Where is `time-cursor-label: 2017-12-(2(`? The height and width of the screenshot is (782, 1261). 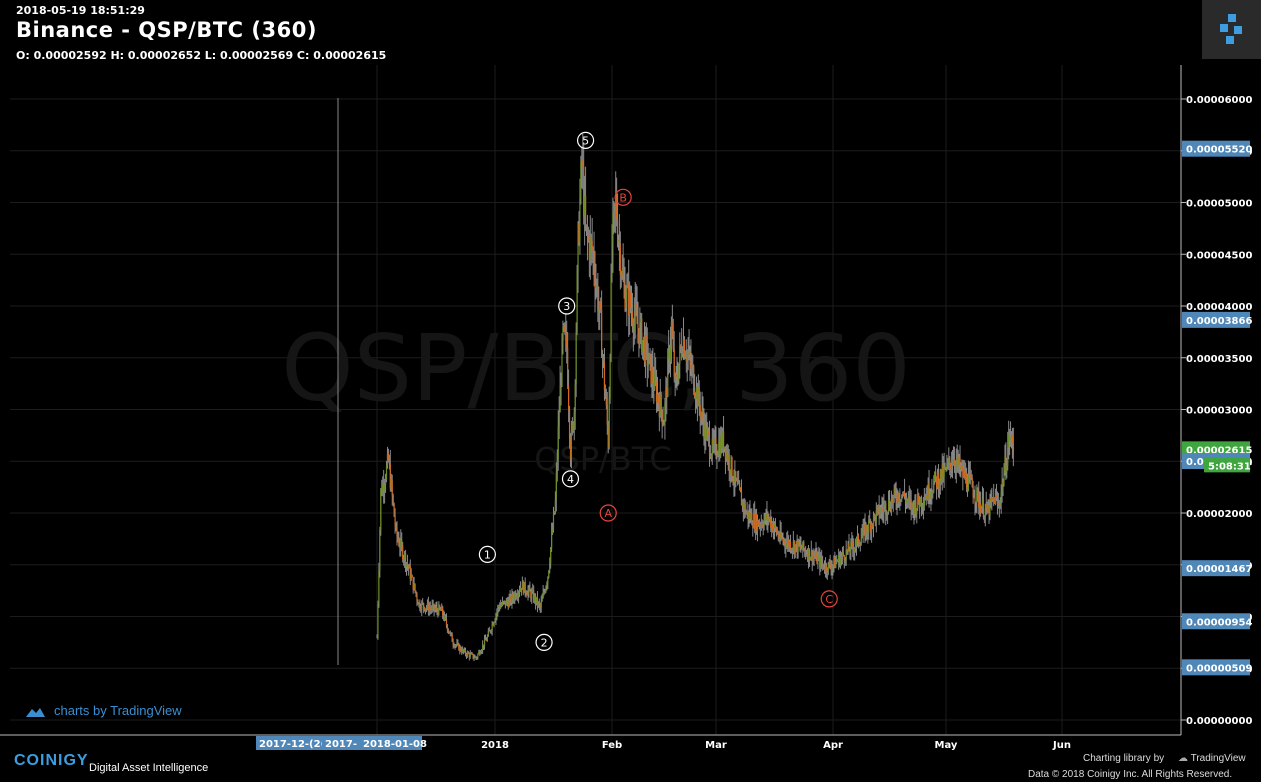
time-cursor-label: 2017-12-(2( is located at coordinates (292, 744).